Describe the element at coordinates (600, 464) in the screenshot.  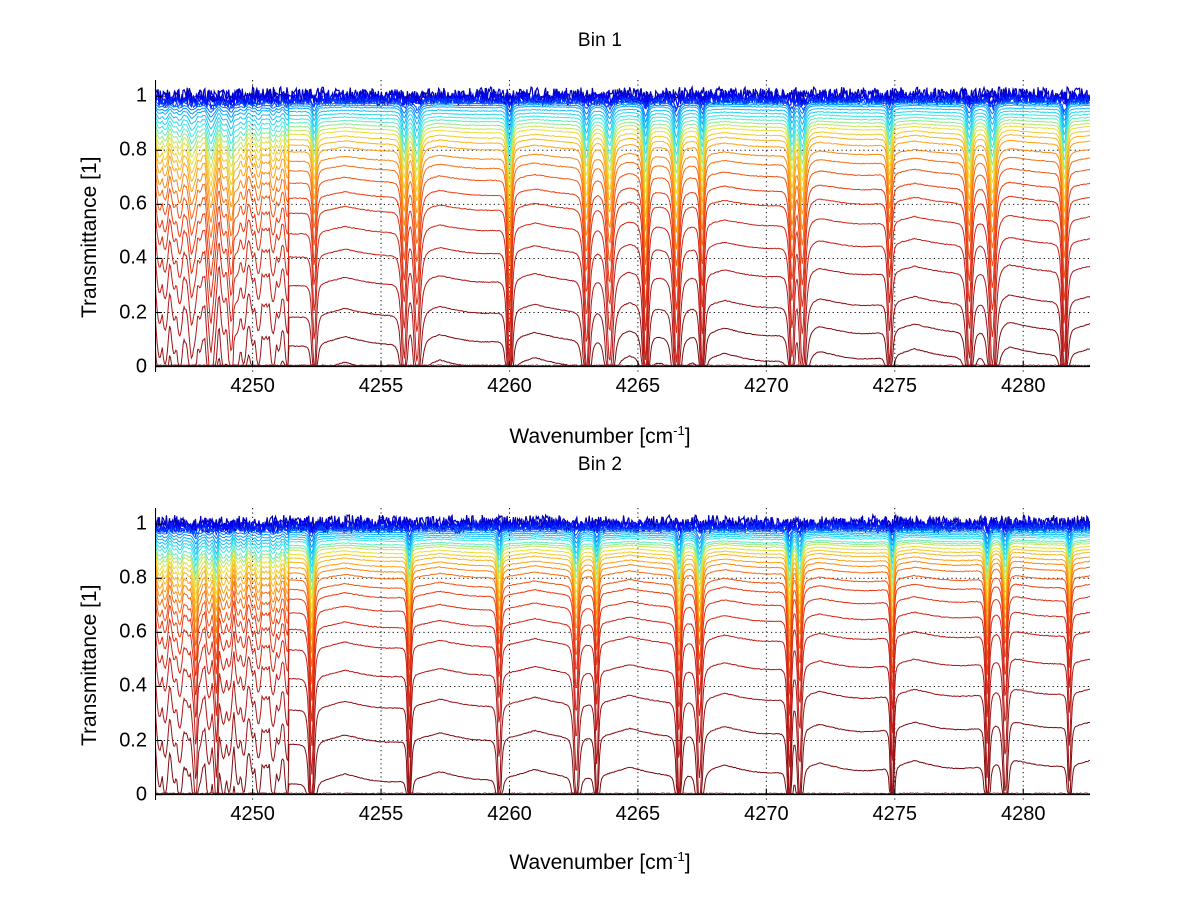
I see `panel-title: Bin 2` at that location.